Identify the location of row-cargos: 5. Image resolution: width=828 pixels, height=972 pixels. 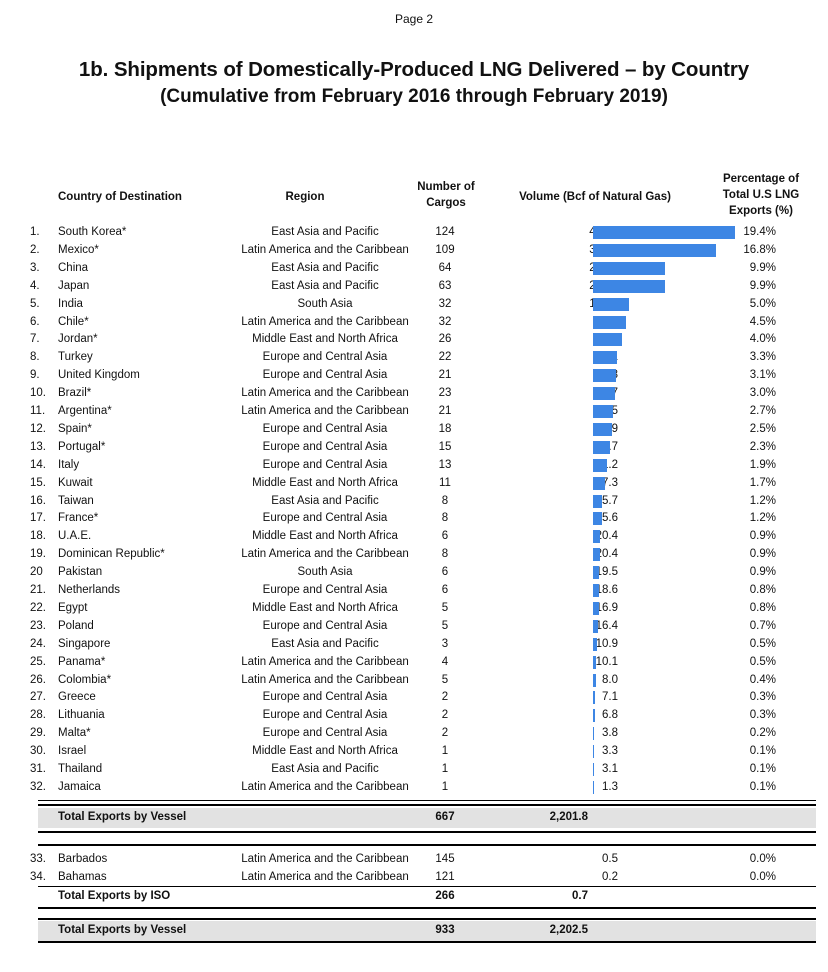
(445, 607).